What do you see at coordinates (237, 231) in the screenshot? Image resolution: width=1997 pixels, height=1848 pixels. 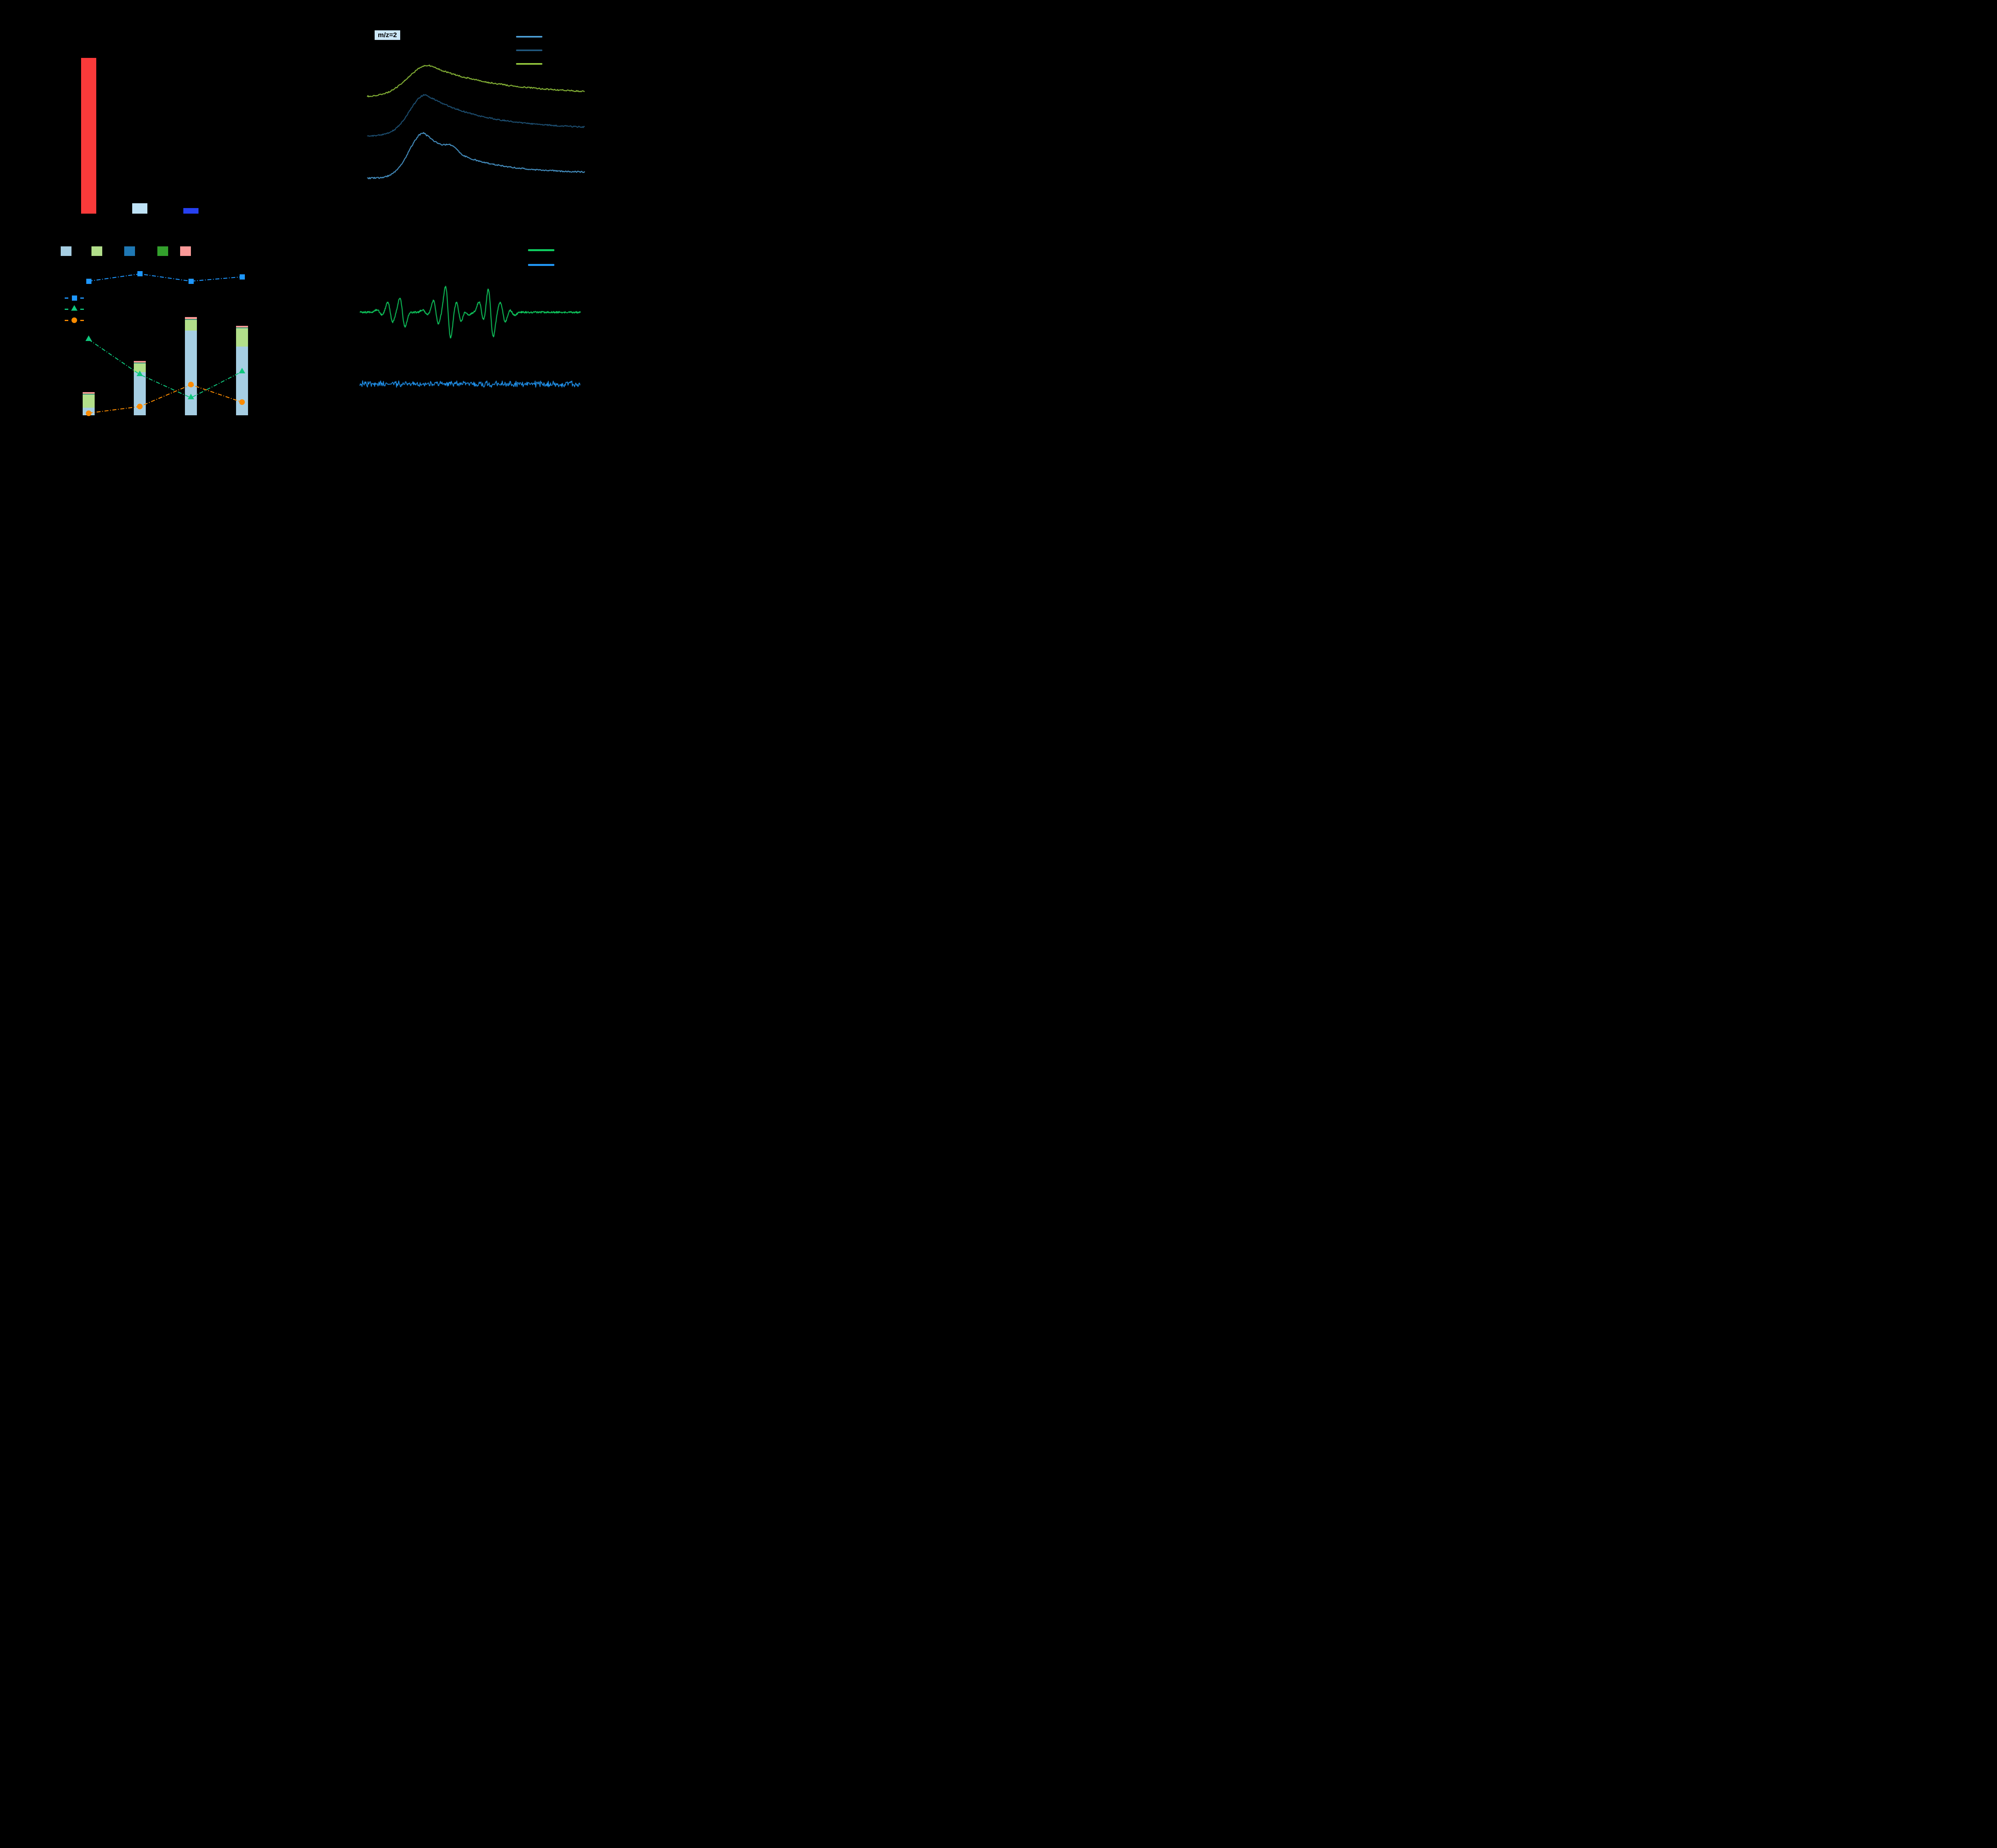 I see `panel-a-x-tick-label: Pd||Cu-PM` at bounding box center [237, 231].